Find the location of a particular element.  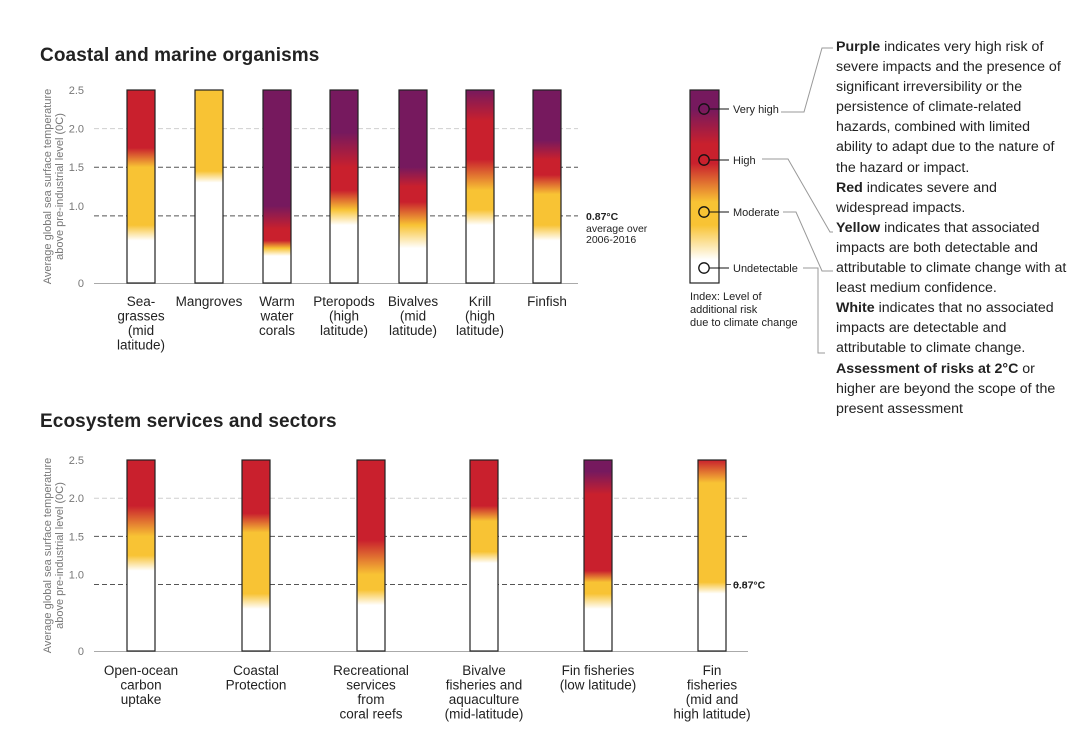

bar-recreational-services-from-coral-reefs is located at coordinates (371, 555).